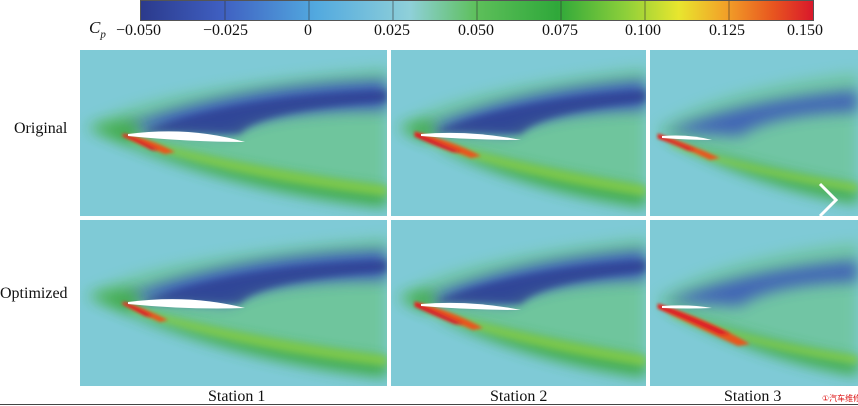 This screenshot has height=406, width=858. Describe the element at coordinates (519, 396) in the screenshot. I see `column-label-station-2: Station 2` at that location.